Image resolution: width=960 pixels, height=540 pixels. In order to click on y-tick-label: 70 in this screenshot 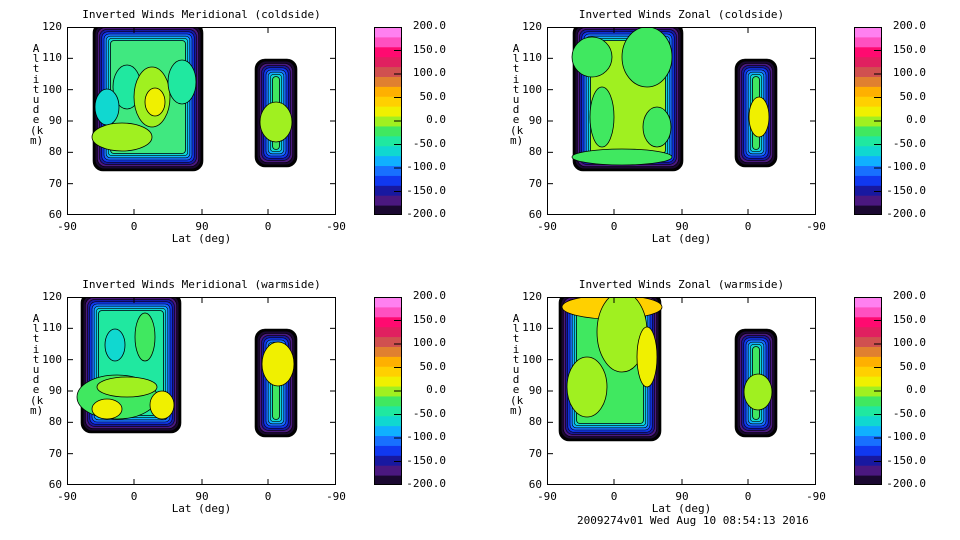, I will do `click(535, 453)`.